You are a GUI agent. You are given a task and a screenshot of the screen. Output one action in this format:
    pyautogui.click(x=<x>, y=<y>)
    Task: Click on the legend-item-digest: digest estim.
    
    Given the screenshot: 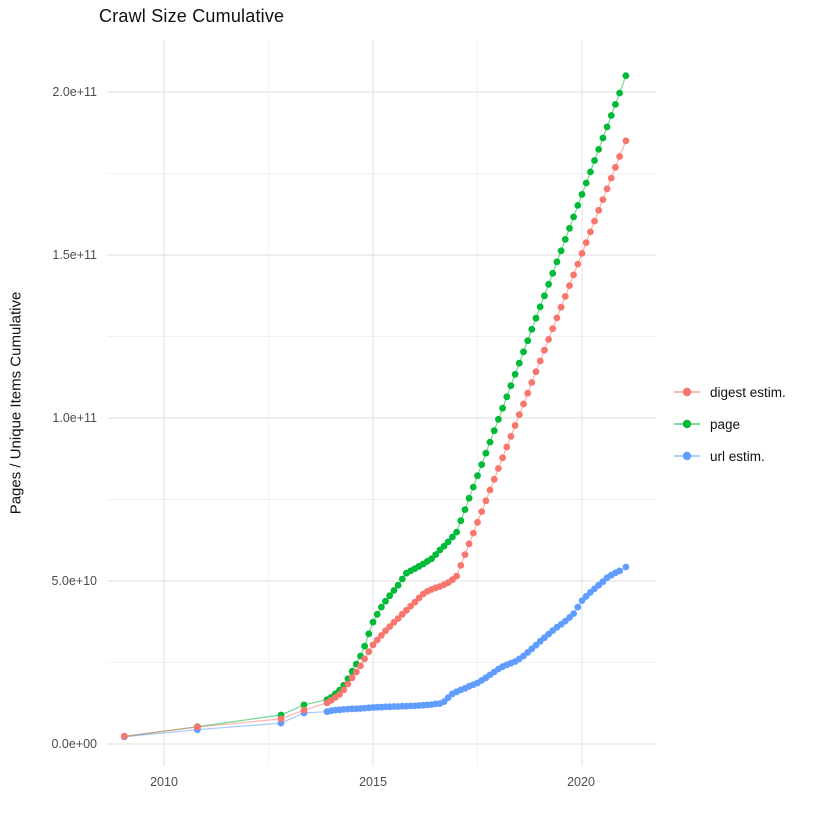 What is the action you would take?
    pyautogui.click(x=729, y=392)
    